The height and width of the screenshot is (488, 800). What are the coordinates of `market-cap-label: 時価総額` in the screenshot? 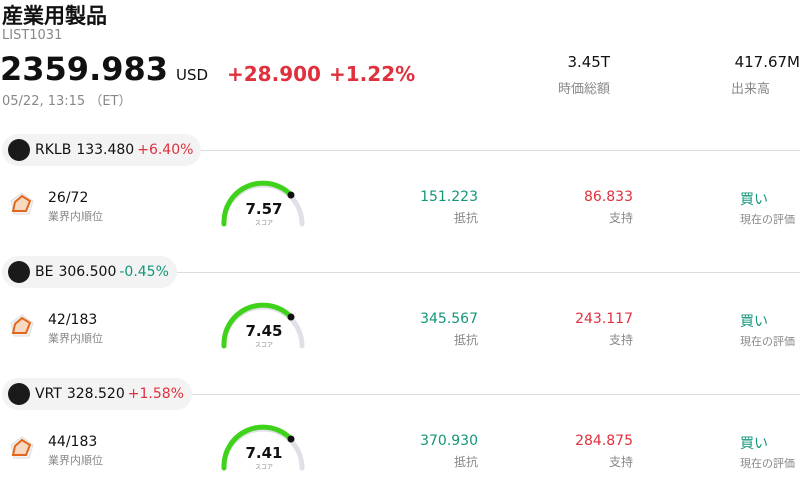 It's located at (583, 89).